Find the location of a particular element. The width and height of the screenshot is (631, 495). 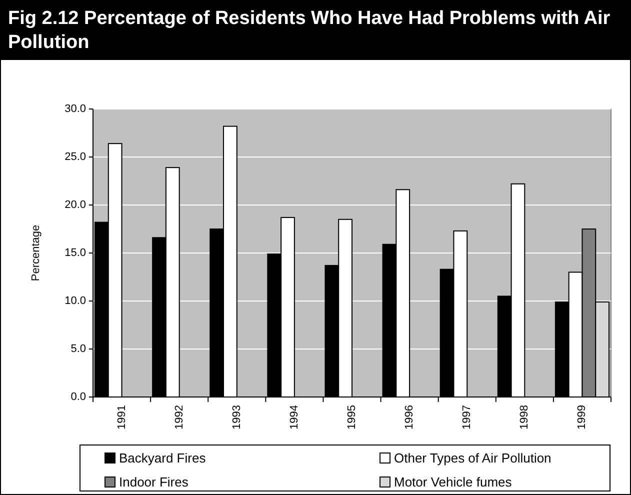

legend-label: Indoor Fires is located at coordinates (154, 482).